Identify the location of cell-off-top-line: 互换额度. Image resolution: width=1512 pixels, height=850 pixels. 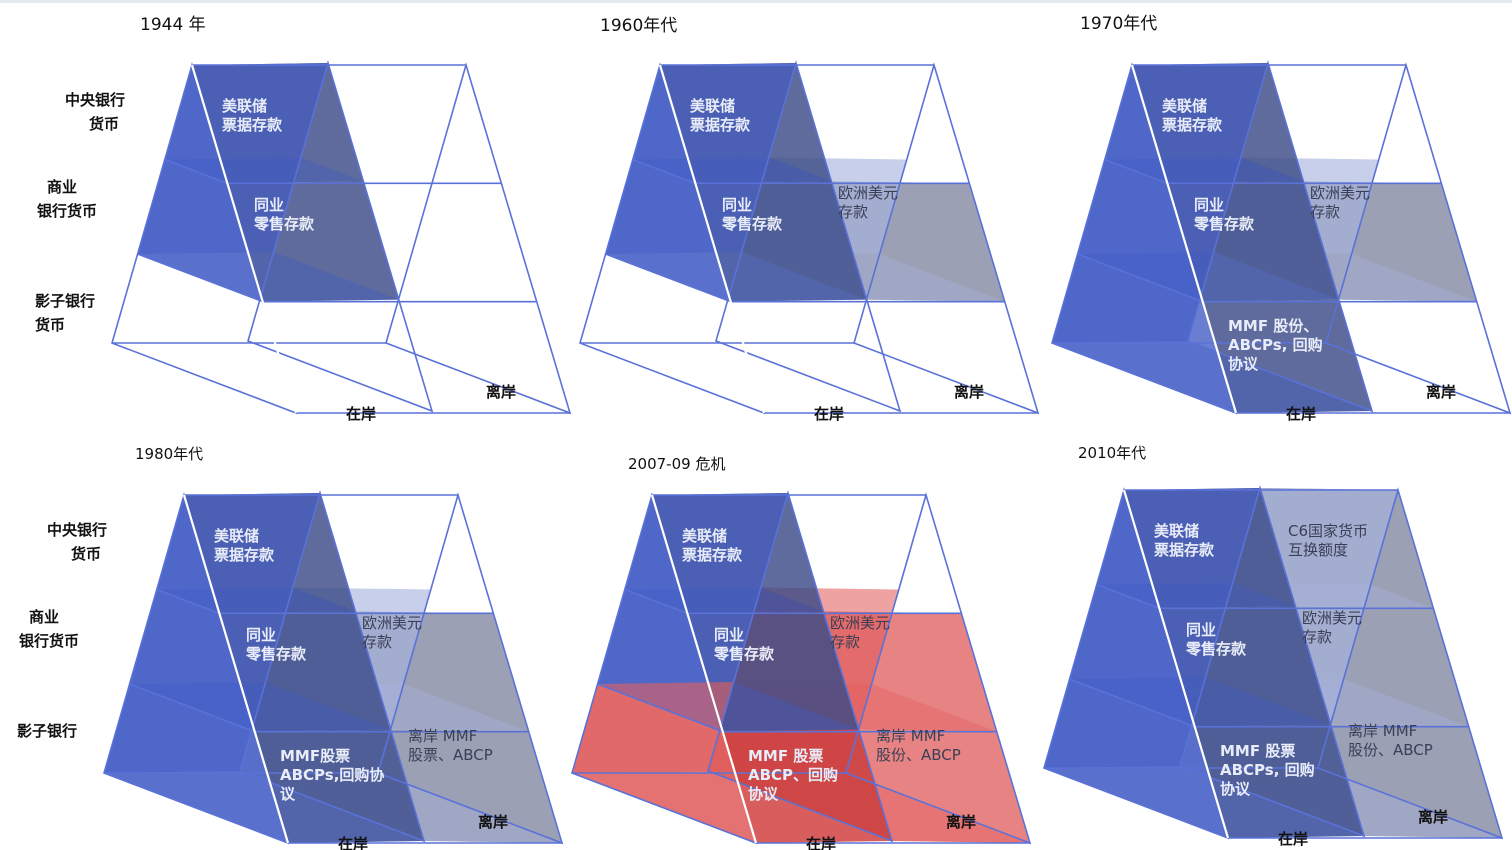
(1318, 550).